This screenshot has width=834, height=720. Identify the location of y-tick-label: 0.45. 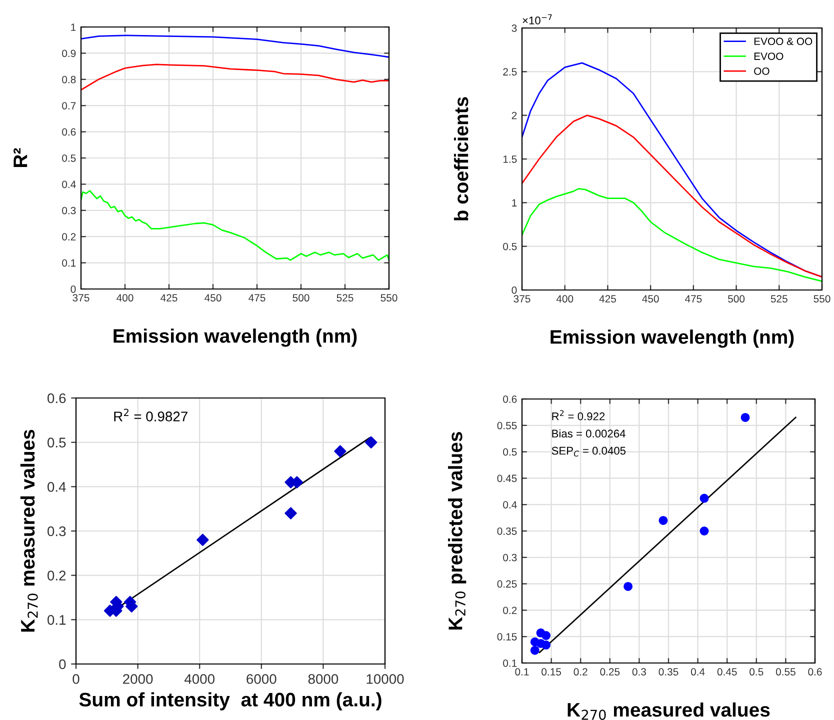
(507, 478).